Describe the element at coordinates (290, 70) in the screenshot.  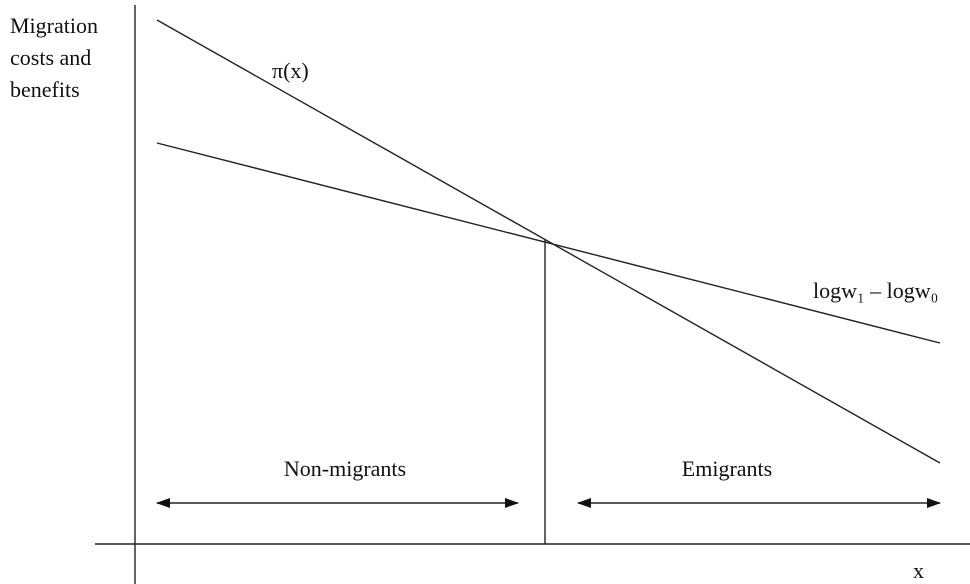
I see `pi-label: π(x)` at that location.